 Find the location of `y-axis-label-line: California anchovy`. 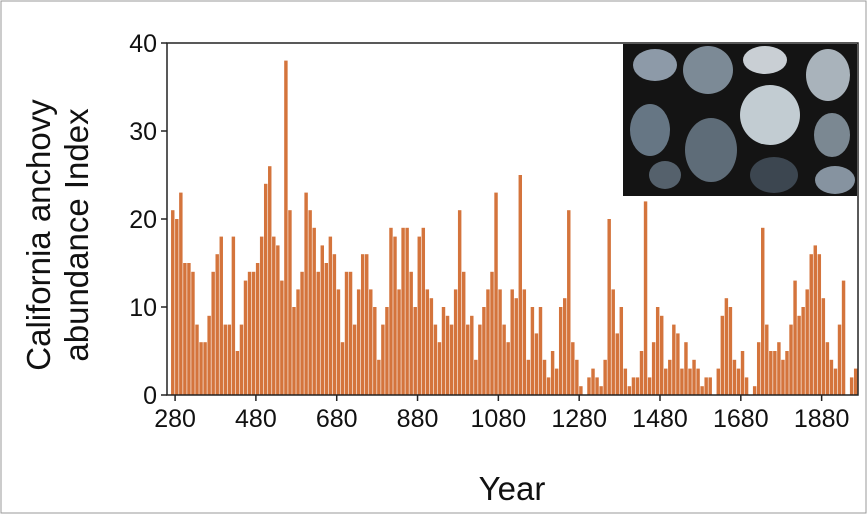

y-axis-label-line: California anchovy is located at coordinates (38, 235).